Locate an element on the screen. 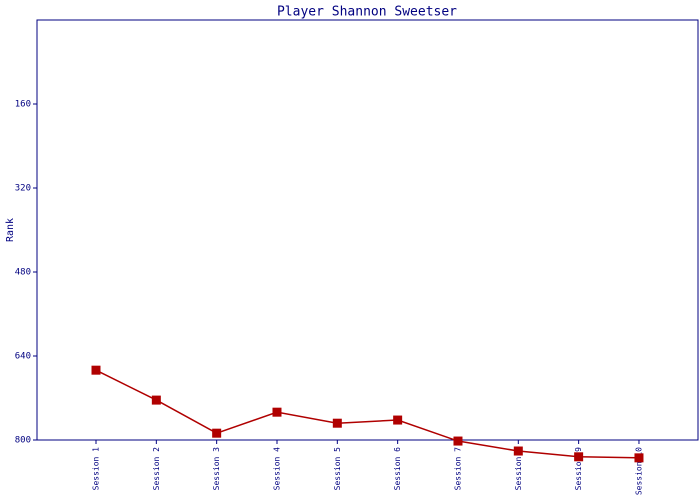  x-tick-label: Session 8 is located at coordinates (518, 469).